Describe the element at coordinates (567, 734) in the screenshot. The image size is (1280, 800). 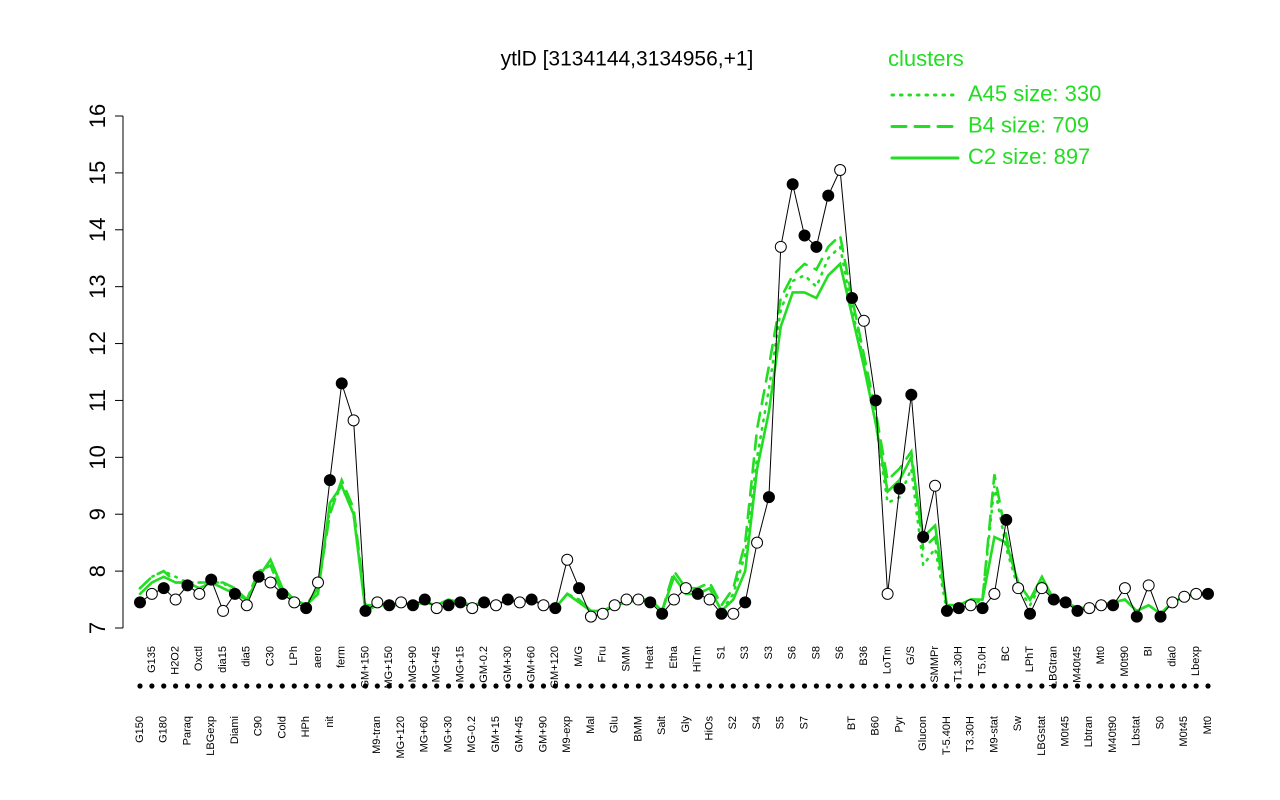
I see `x-tick-label: M9-exp` at that location.